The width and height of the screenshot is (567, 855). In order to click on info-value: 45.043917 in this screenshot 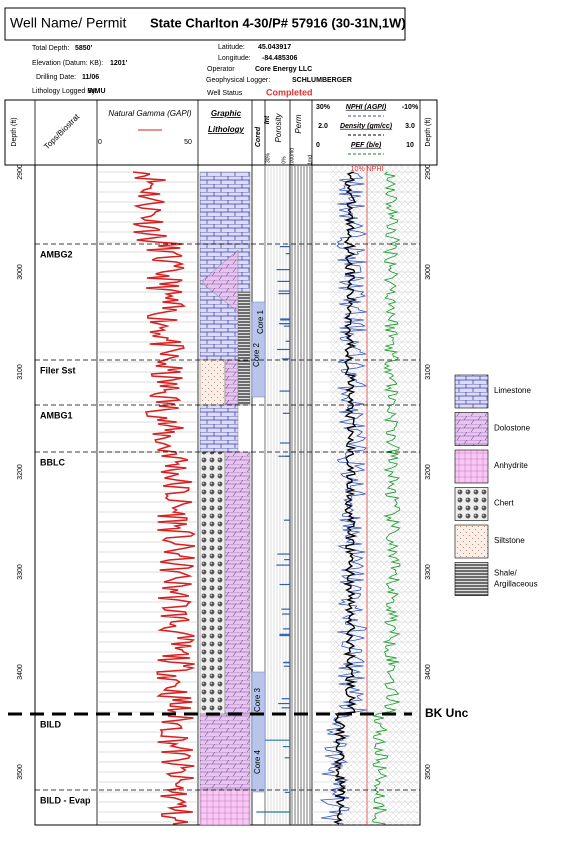, I will do `click(274, 47)`.